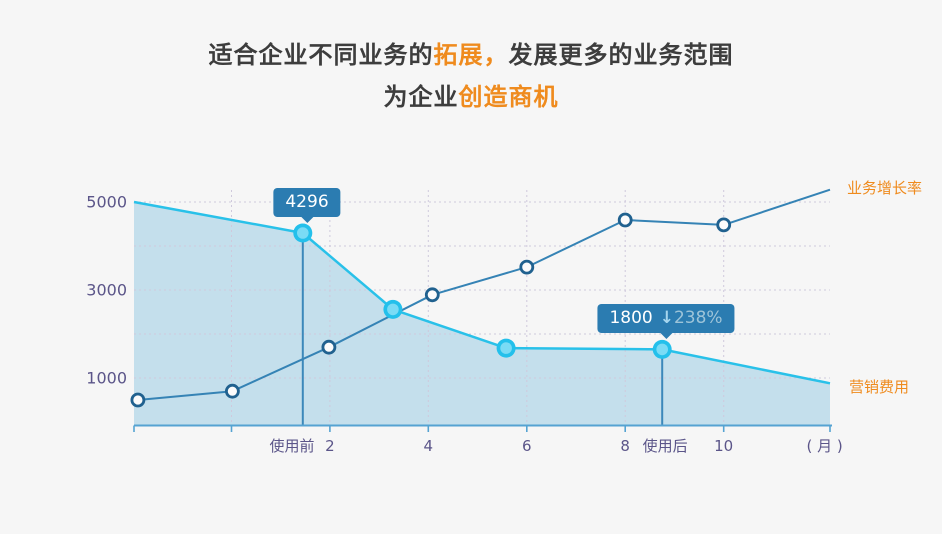  I want to click on title-part-highlight: 拓展，, so click(471, 55).